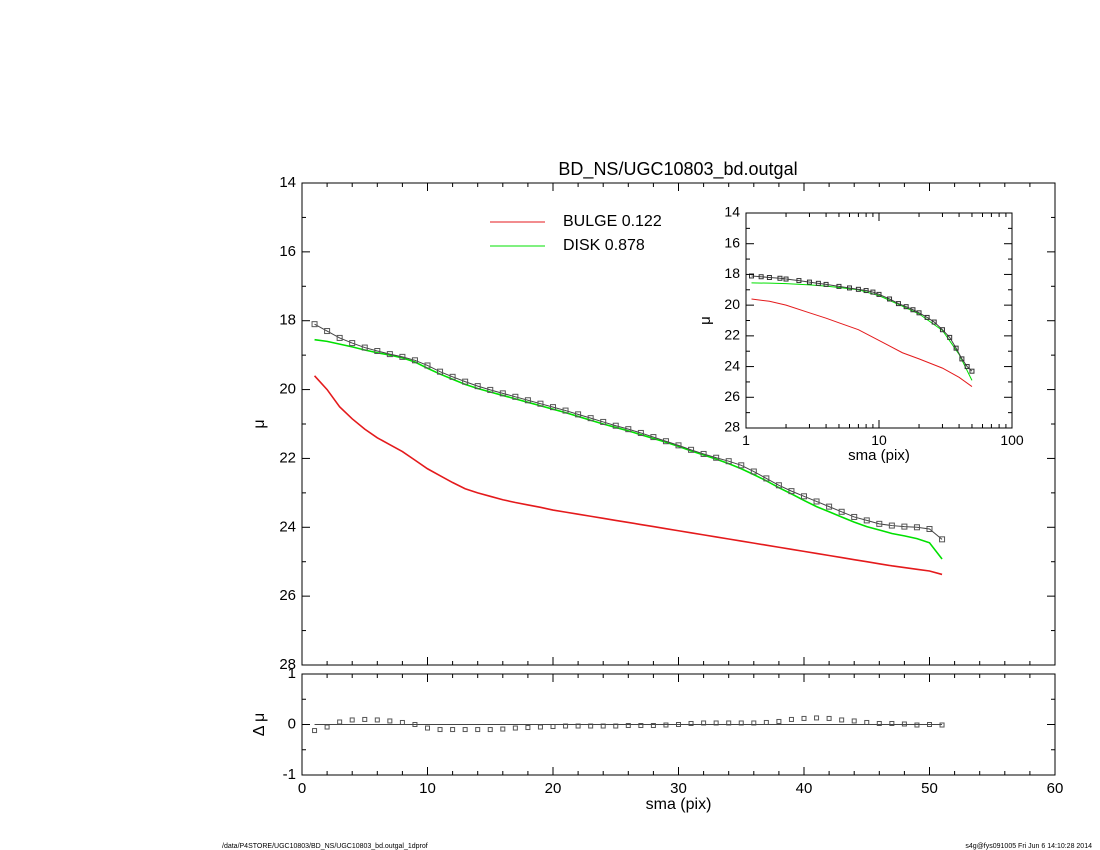 Image resolution: width=1100 pixels, height=850 pixels. Describe the element at coordinates (287, 595) in the screenshot. I see `main-ytick-label: 26` at that location.